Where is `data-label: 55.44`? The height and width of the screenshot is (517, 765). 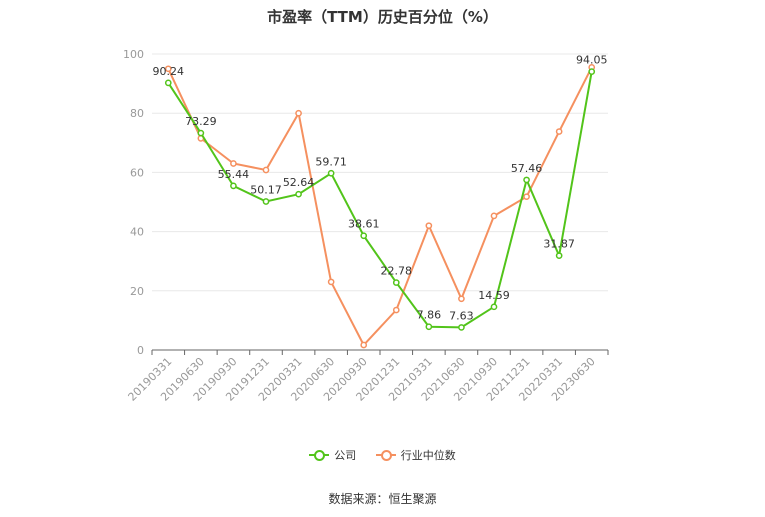 data-label: 55.44 is located at coordinates (234, 174).